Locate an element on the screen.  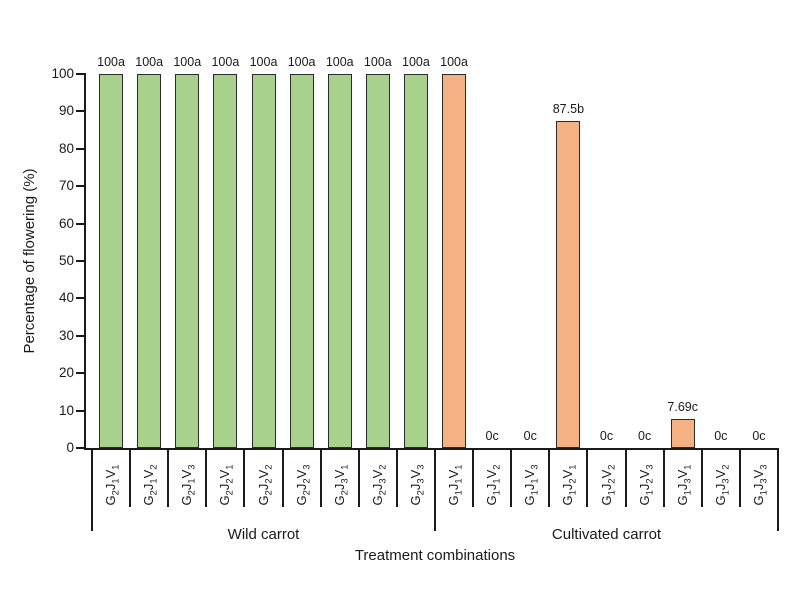
group-label: Wild carrot is located at coordinates (263, 534).